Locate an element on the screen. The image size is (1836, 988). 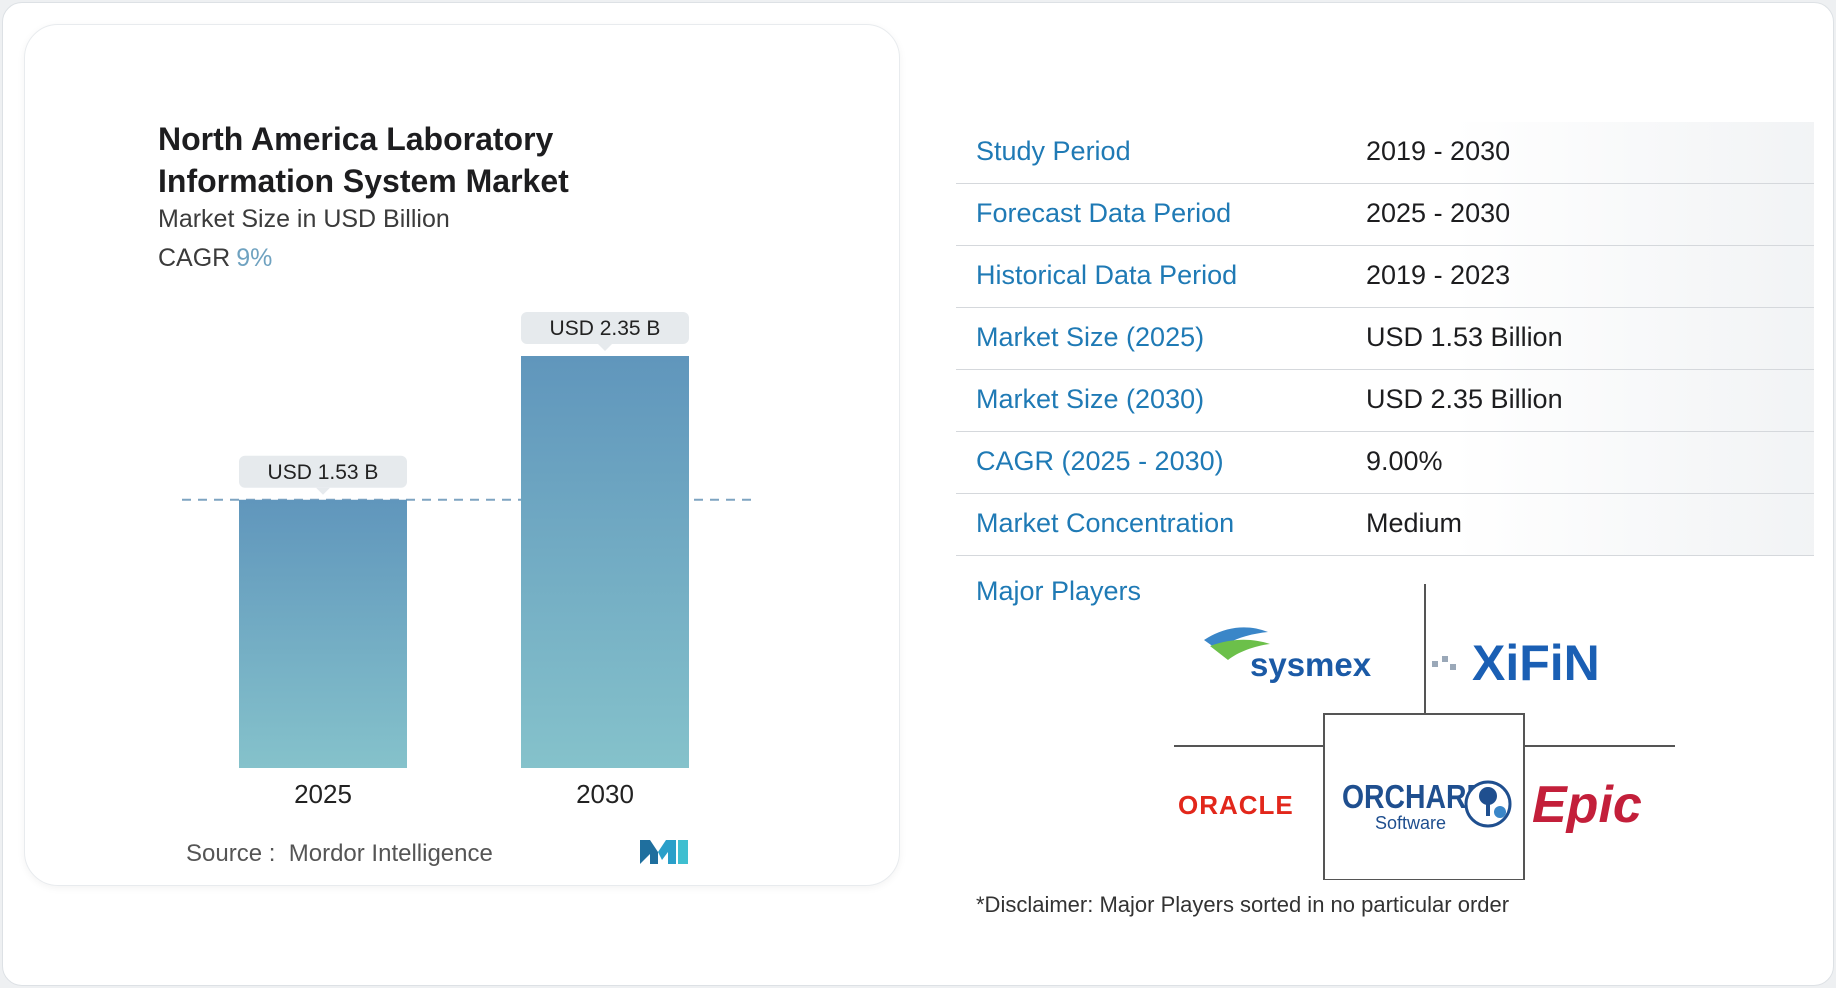
info-label: Market Size (2030) is located at coordinates (1090, 399).